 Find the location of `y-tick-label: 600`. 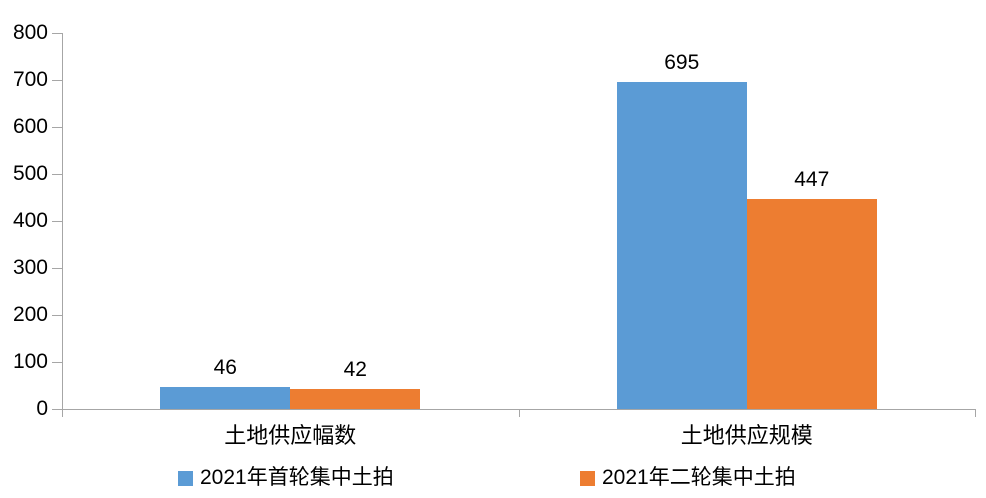

y-tick-label: 600 is located at coordinates (30, 126).